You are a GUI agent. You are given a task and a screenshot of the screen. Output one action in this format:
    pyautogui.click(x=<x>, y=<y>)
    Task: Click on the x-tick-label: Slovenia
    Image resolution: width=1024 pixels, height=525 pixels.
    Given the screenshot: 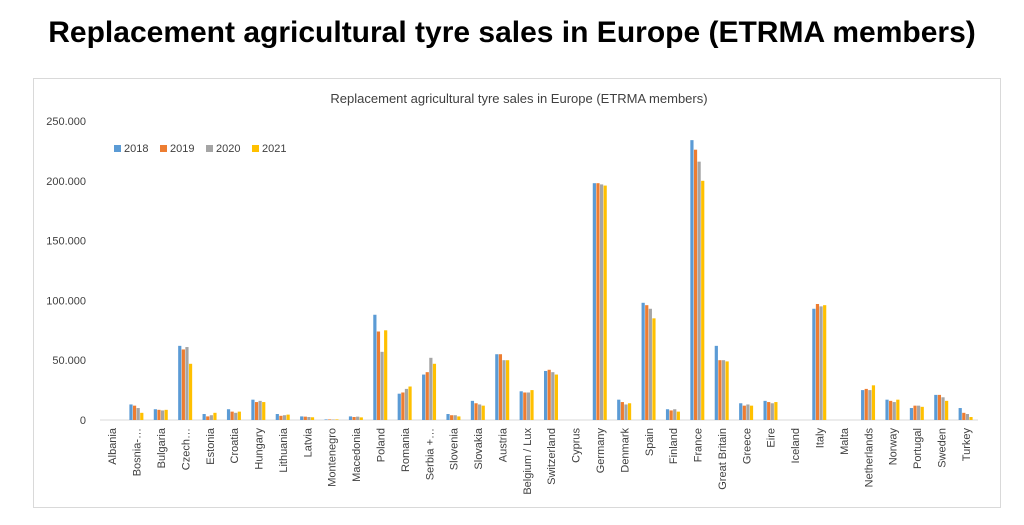 What is the action you would take?
    pyautogui.click(x=455, y=448)
    